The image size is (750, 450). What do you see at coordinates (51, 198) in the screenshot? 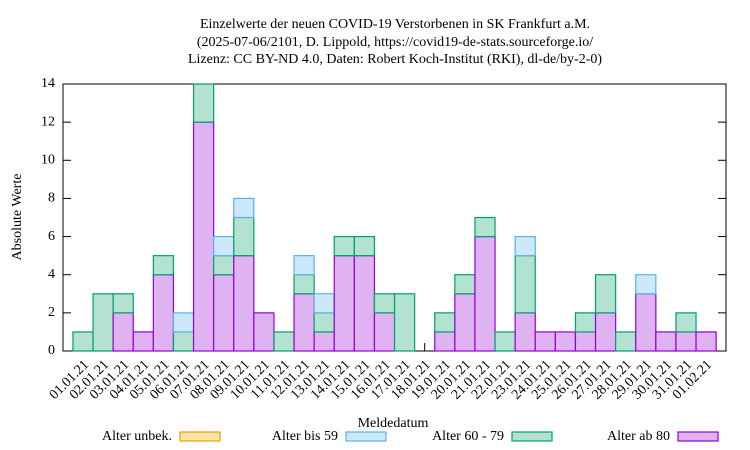
I see `y-tick-label: 8` at bounding box center [51, 198].